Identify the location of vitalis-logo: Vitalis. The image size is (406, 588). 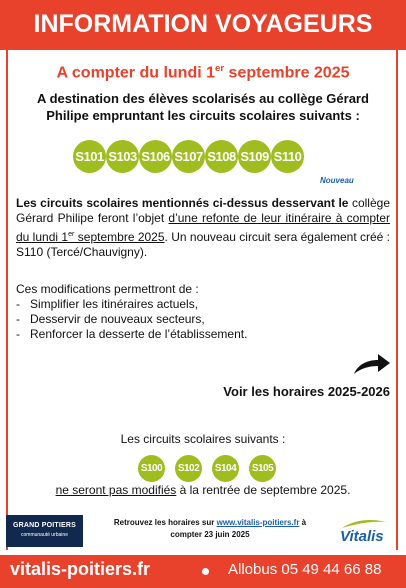
(369, 533).